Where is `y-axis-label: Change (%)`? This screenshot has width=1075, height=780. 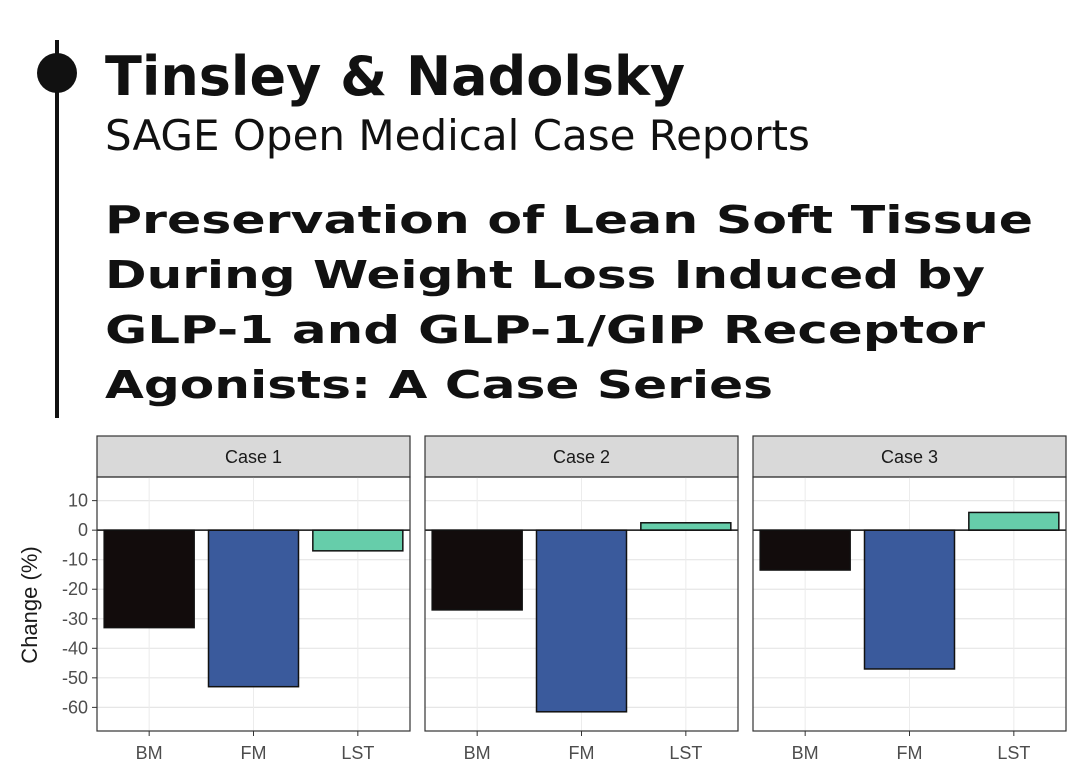 y-axis-label: Change (%) is located at coordinates (29, 604).